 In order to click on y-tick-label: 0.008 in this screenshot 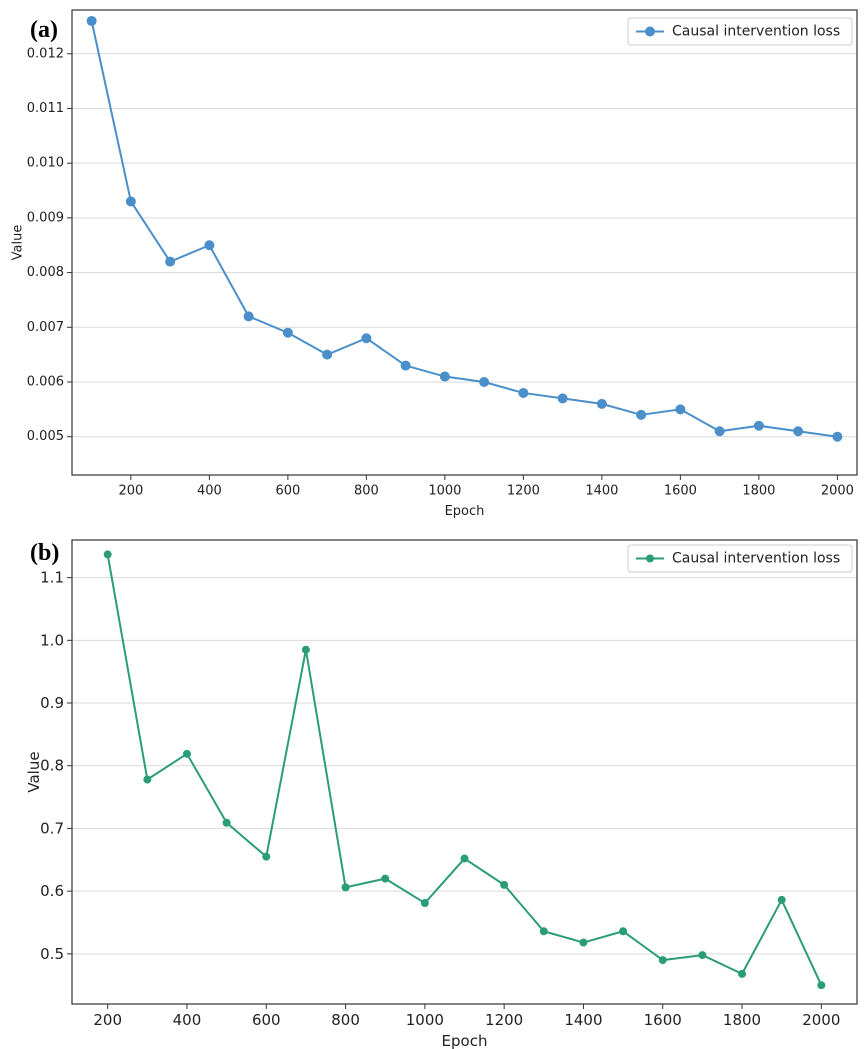, I will do `click(45, 272)`.